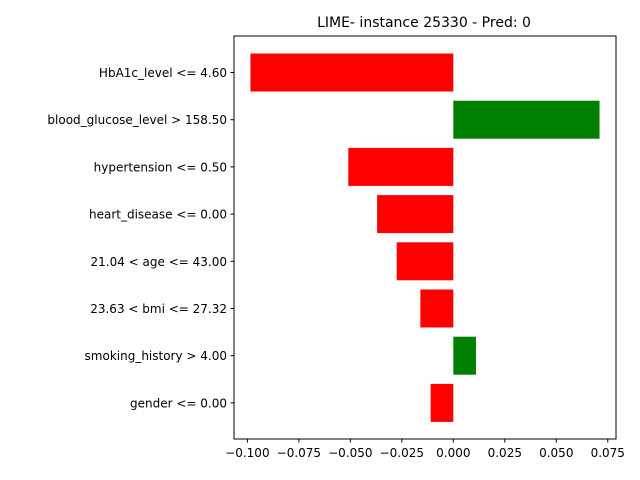  I want to click on y-tick-label: 21.04 < age <= 43.00, so click(159, 262).